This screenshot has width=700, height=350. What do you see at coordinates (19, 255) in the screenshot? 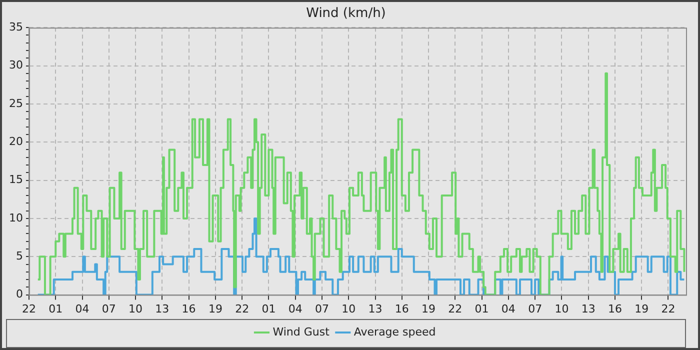
I see `y-tick-label: 5` at bounding box center [19, 255].